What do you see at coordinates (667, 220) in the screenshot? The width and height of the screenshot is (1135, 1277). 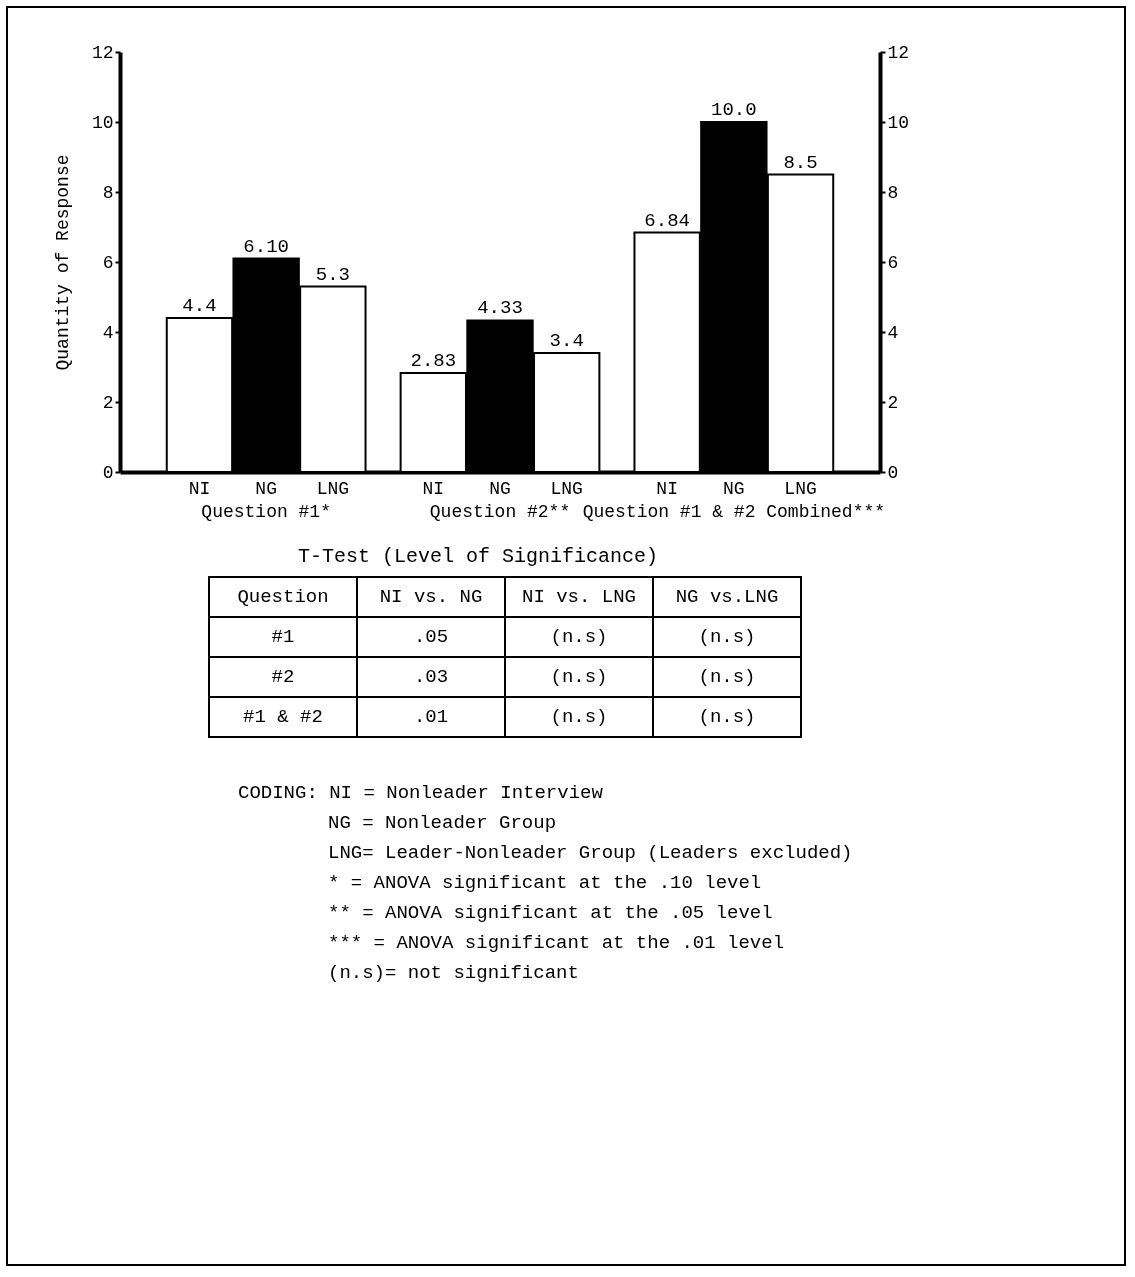 I see `data-label: 6.84` at bounding box center [667, 220].